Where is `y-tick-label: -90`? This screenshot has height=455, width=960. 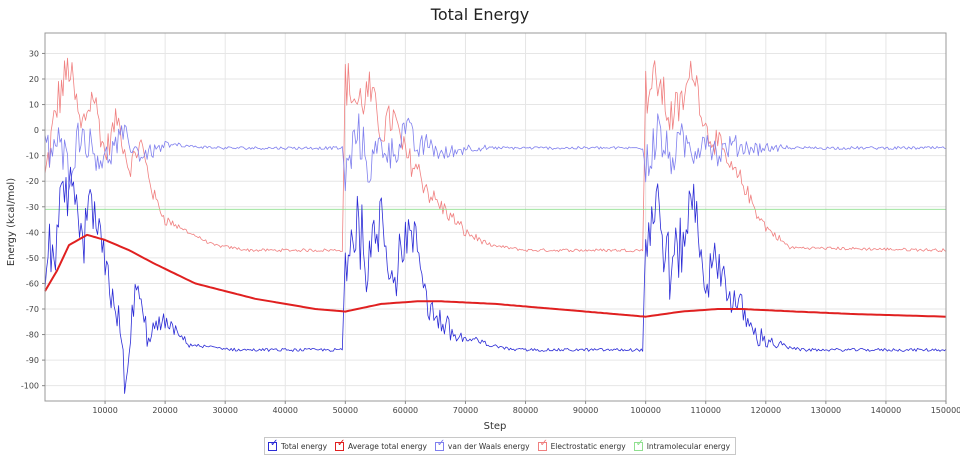
y-tick-label: -90 is located at coordinates (32, 360).